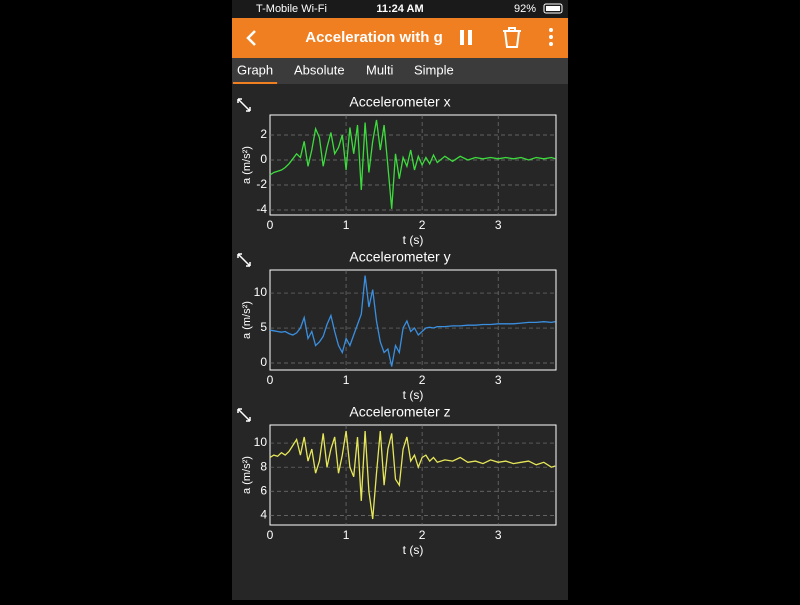  Describe the element at coordinates (263, 134) in the screenshot. I see `y-tick-label: 2` at that location.